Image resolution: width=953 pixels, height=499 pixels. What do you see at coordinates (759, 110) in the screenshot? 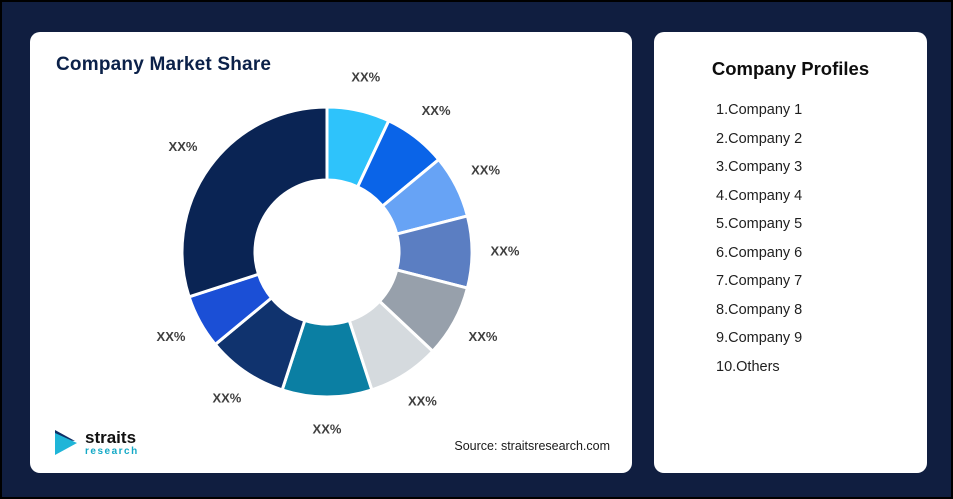
I see `profile-item: 1.Company 1` at bounding box center [759, 110].